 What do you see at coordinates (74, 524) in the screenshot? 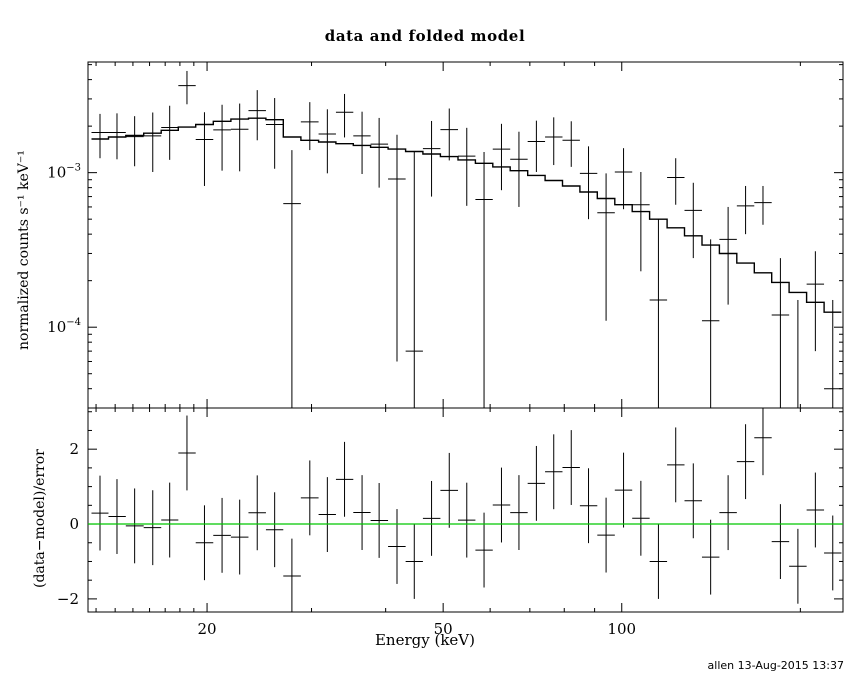
I see `y-tick-label: 0` at bounding box center [74, 524].